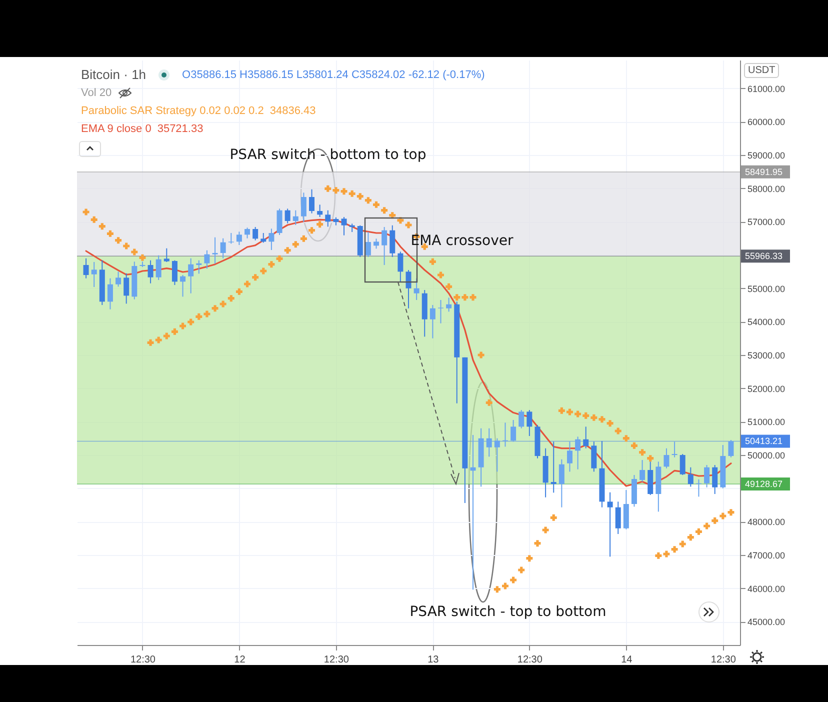 The width and height of the screenshot is (828, 702). I want to click on ref-line-label: 50413.21, so click(764, 441).